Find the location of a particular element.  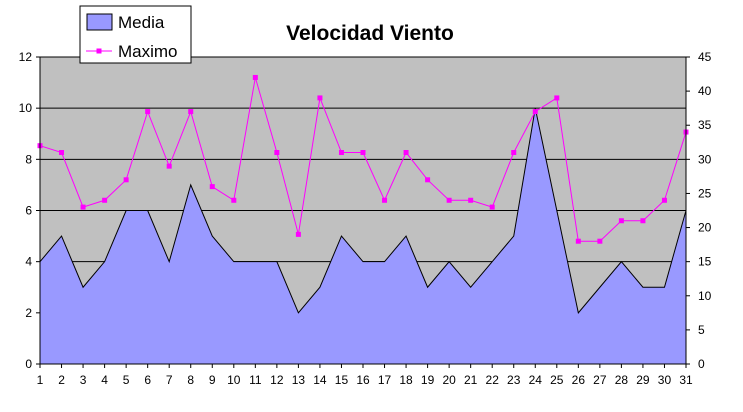

right-axis-ticks: 0 5 10 15 20 25 30 35 40 45 is located at coordinates (699, 210).